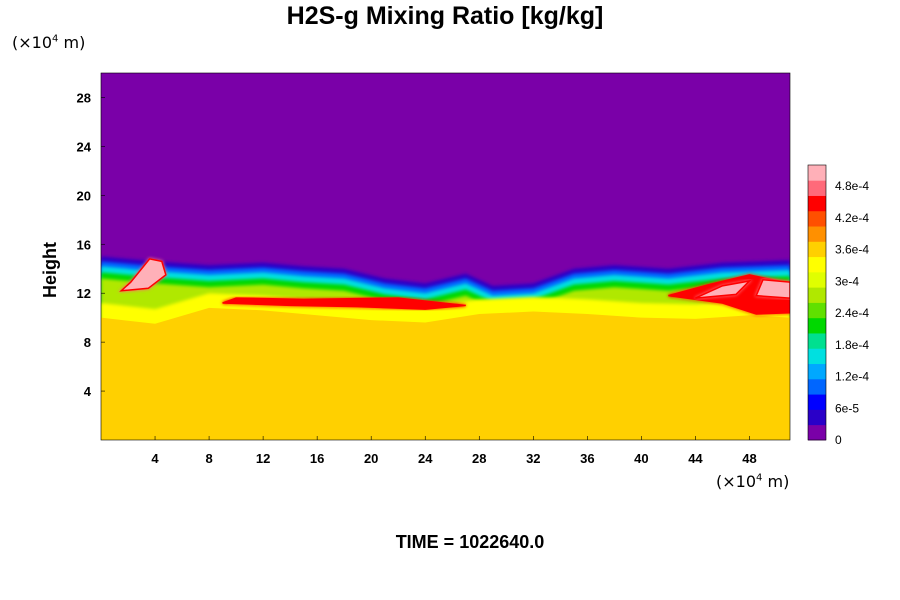 The width and height of the screenshot is (900, 600). Describe the element at coordinates (84, 195) in the screenshot. I see `y-tick-label: 20` at that location.